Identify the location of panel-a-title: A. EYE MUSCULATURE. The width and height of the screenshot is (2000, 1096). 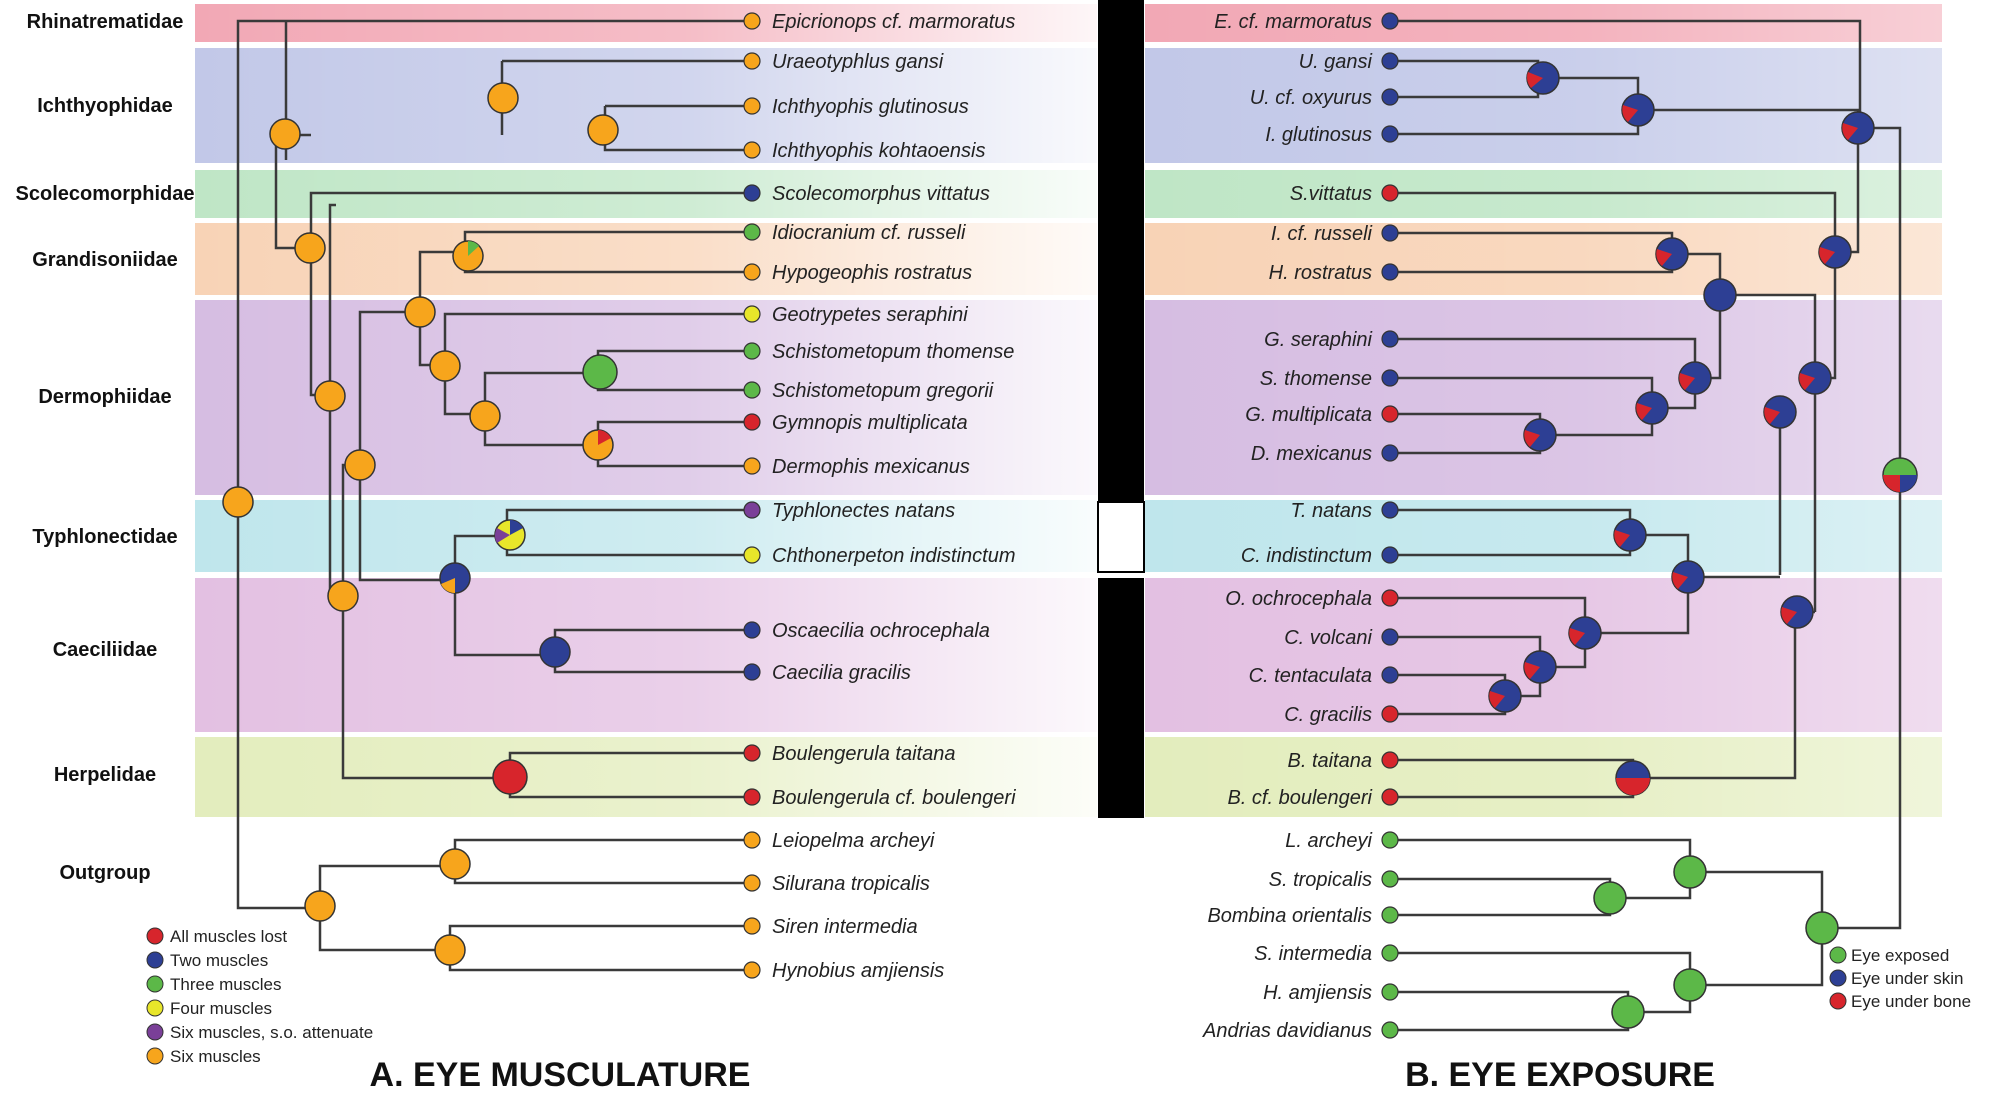
(560, 1075).